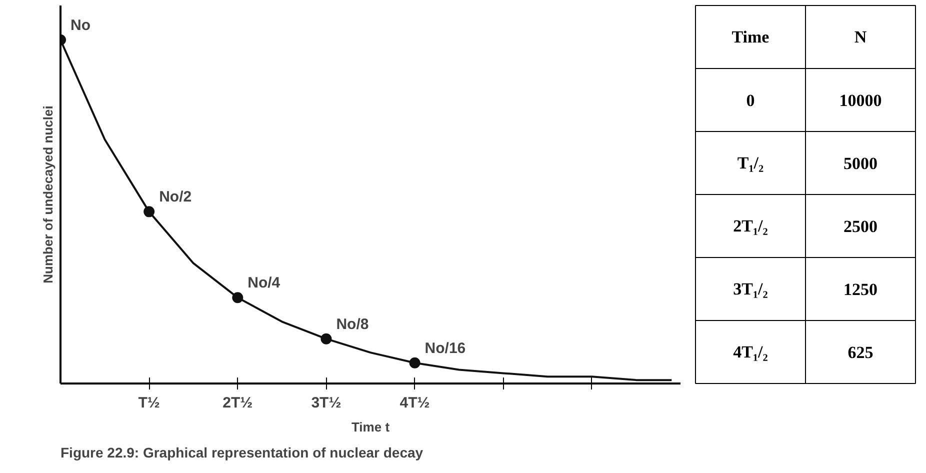  What do you see at coordinates (445, 348) in the screenshot?
I see `annotation: No/16` at bounding box center [445, 348].